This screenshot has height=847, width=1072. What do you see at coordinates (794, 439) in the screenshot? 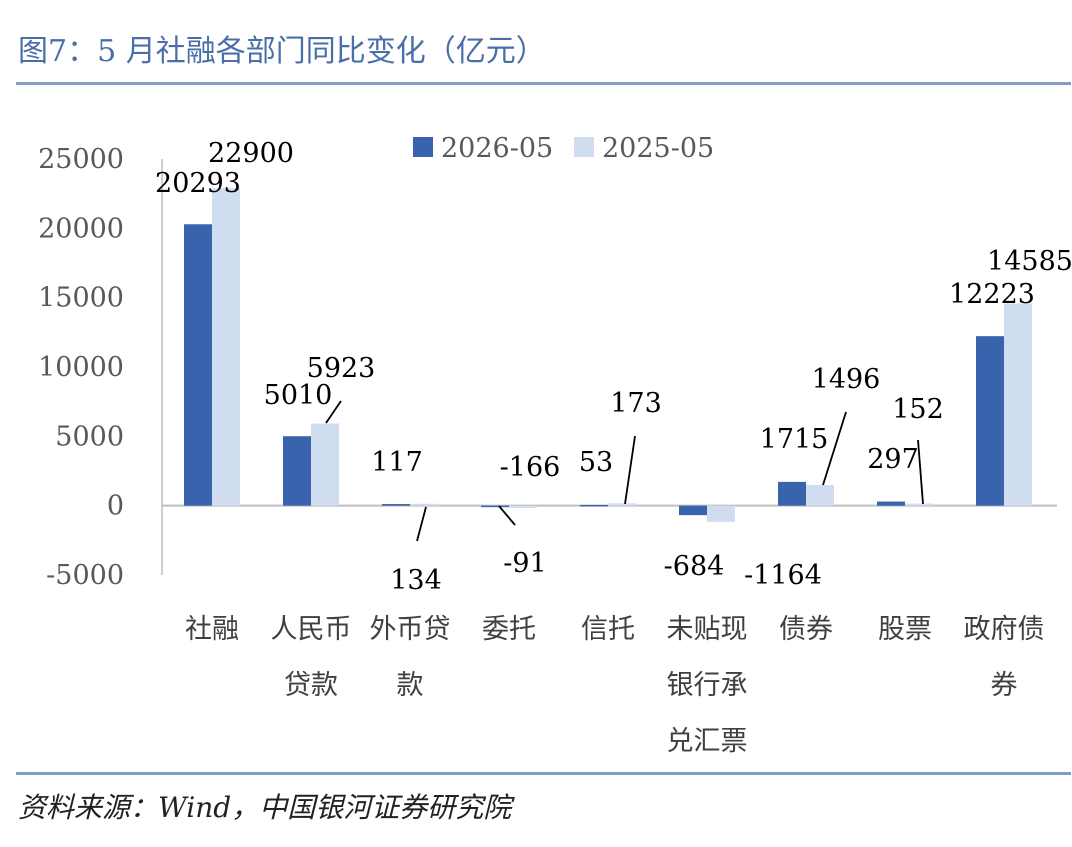
I see `data-label-2026-05: 1715` at bounding box center [794, 439].